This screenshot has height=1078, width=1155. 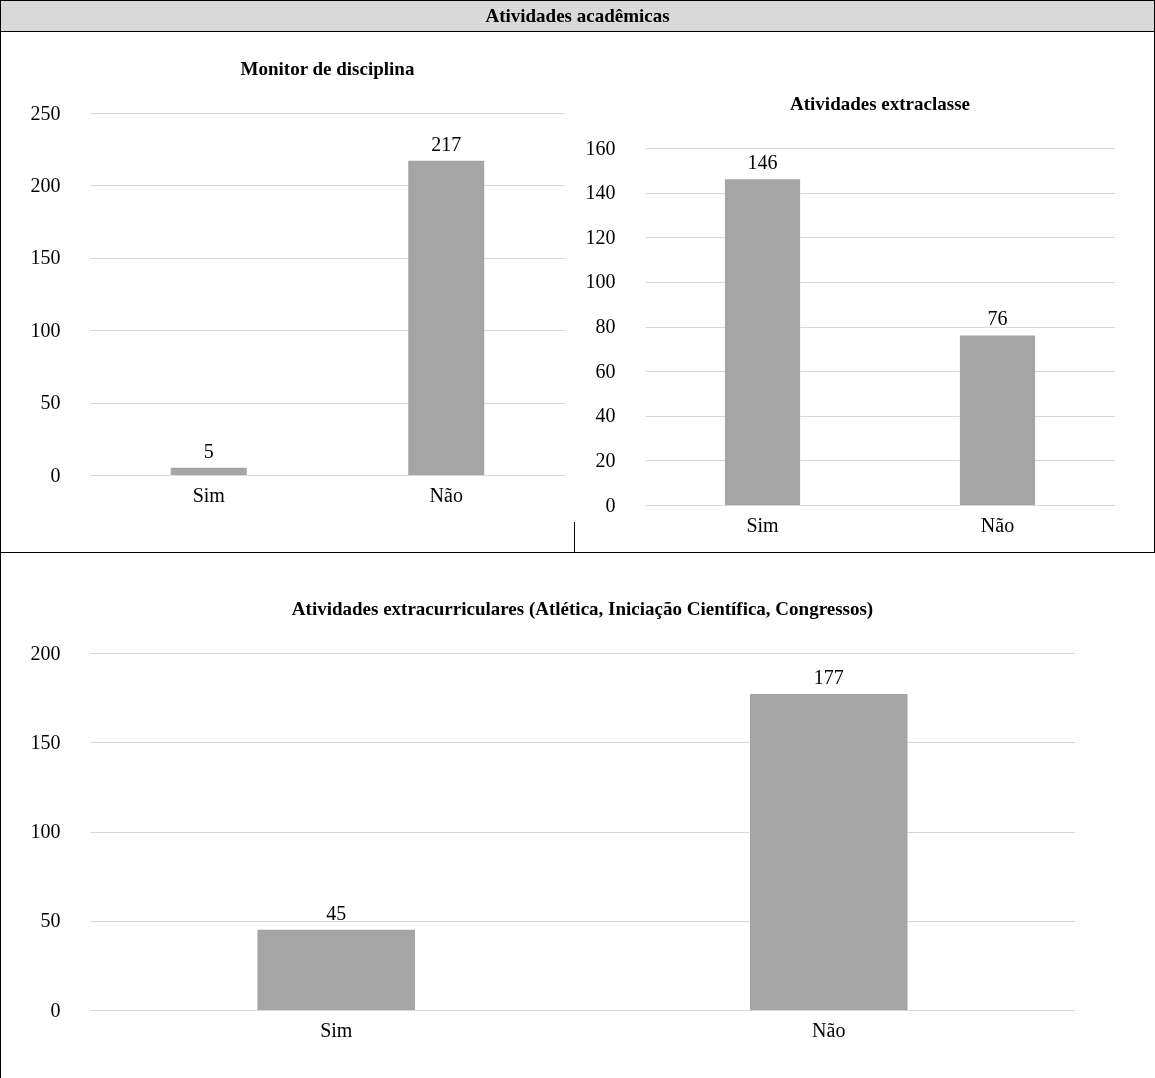 What do you see at coordinates (600, 147) in the screenshot?
I see `y-tick-label: 160` at bounding box center [600, 147].